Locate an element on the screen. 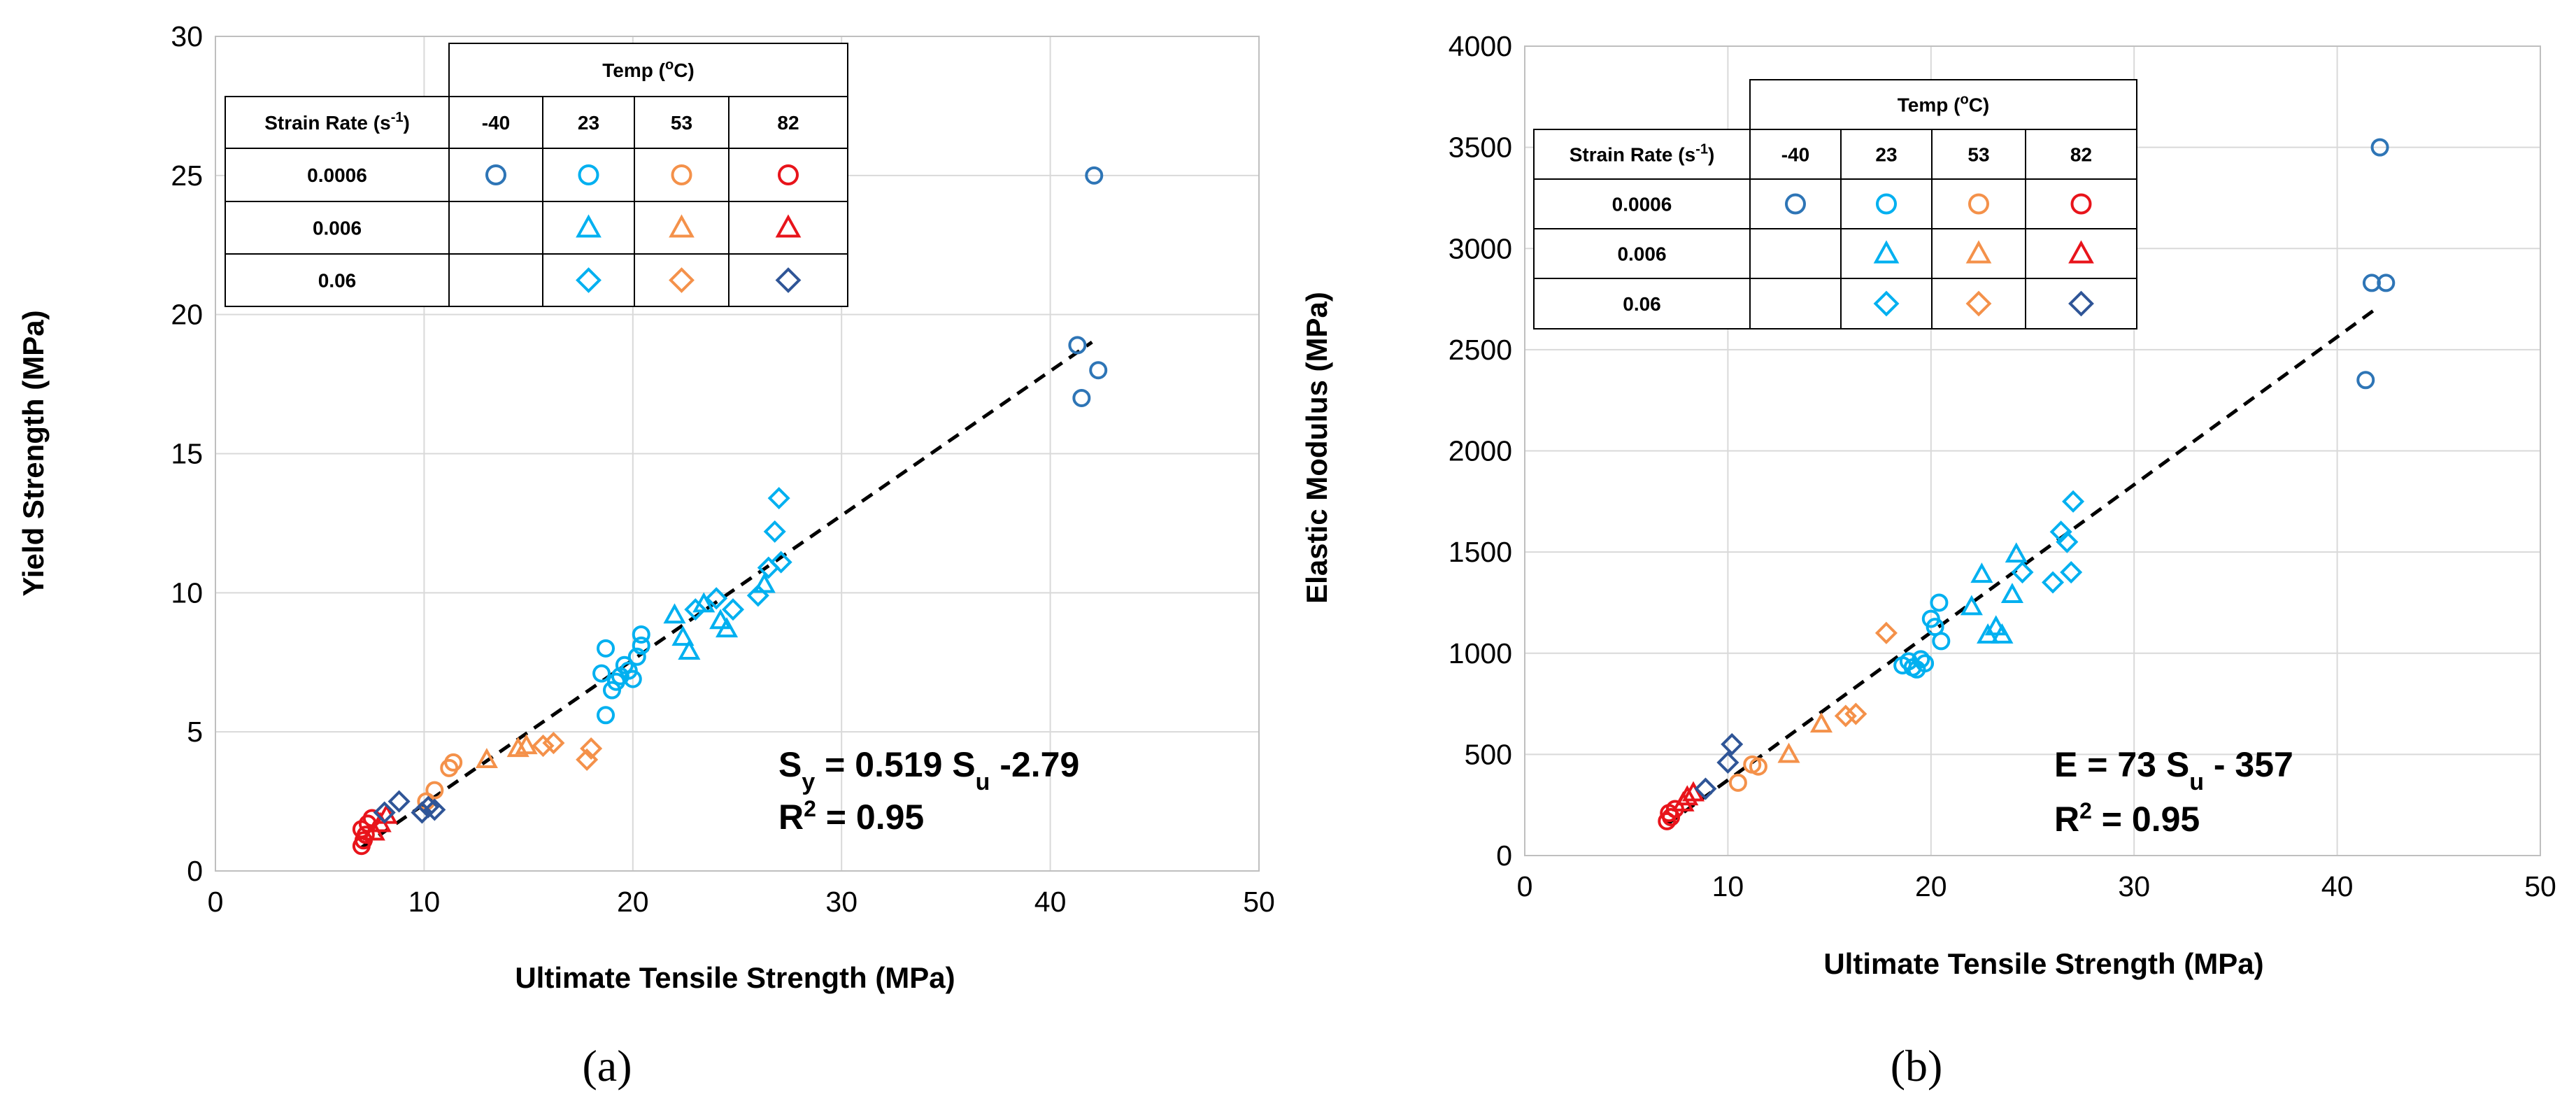 This screenshot has height=1113, width=2576. y-tick-label: 1500 is located at coordinates (1480, 552).